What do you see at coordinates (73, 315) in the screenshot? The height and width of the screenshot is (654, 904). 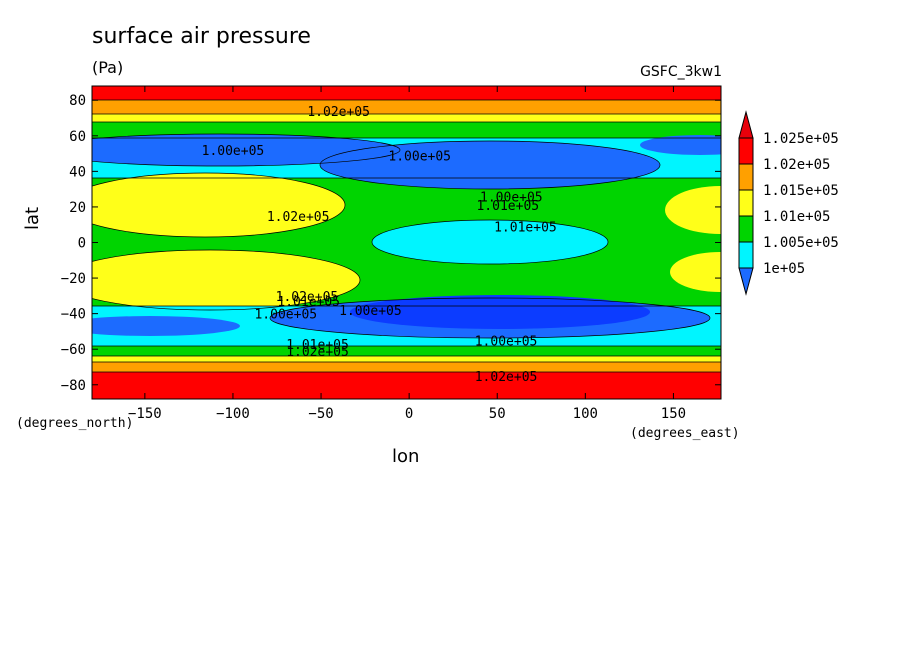 I see `y-tick-label: −40` at bounding box center [73, 315].